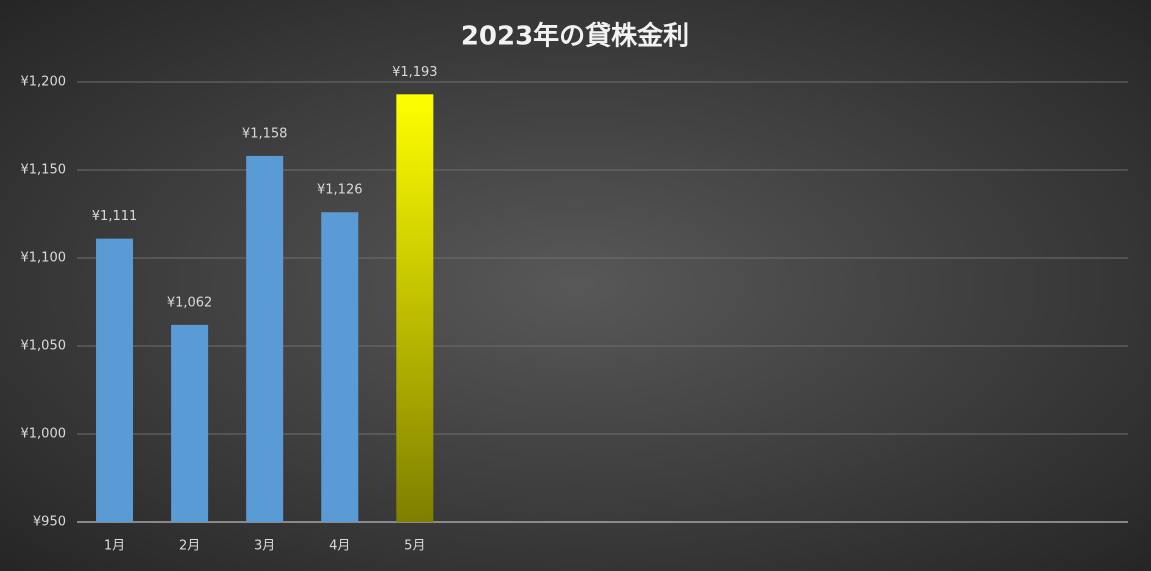 This screenshot has width=1151, height=571. I want to click on y-tick-label: ¥1,050, so click(44, 346).